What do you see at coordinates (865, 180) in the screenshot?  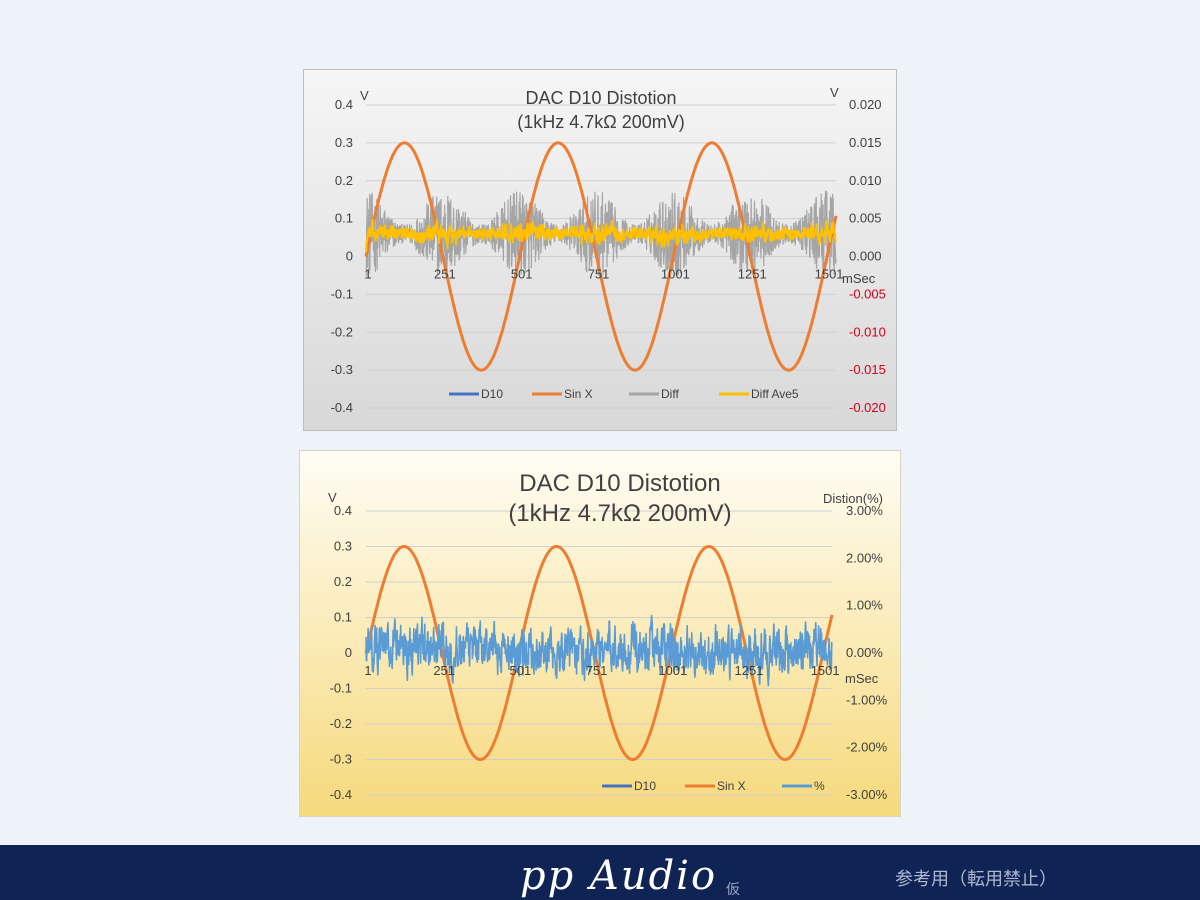 I see `right-tick-label: 0.010` at bounding box center [865, 180].